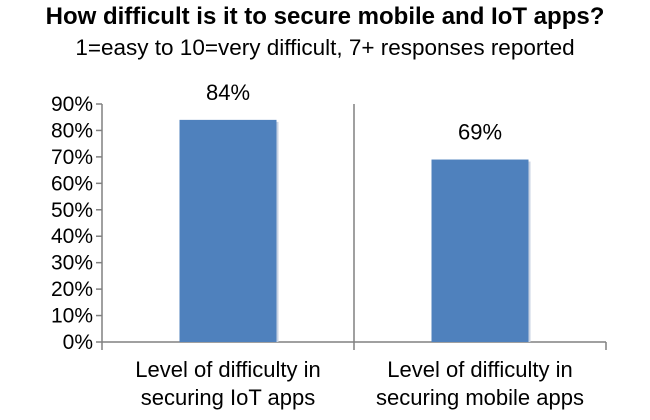  Describe the element at coordinates (78, 342) in the screenshot. I see `y-tick-label: 0%` at that location.